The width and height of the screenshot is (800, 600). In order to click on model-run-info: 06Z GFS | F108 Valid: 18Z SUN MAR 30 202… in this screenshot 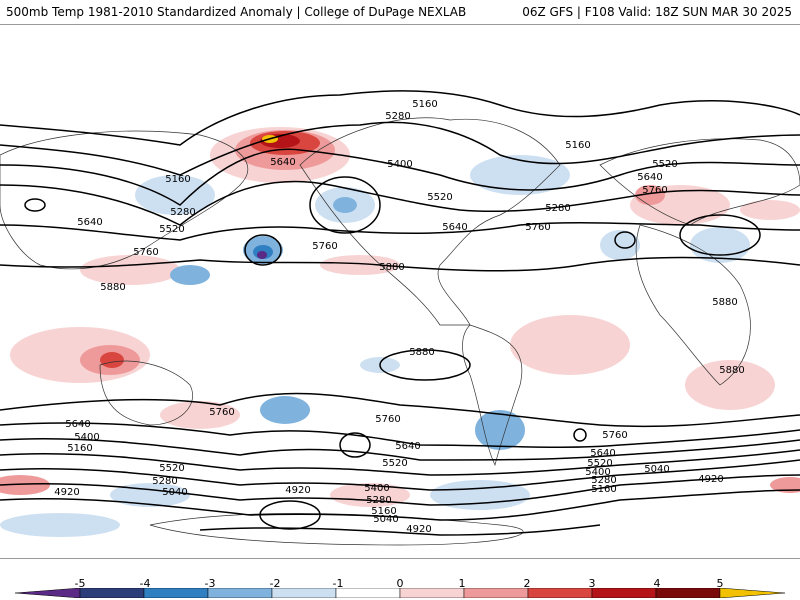, I will do `click(657, 12)`.